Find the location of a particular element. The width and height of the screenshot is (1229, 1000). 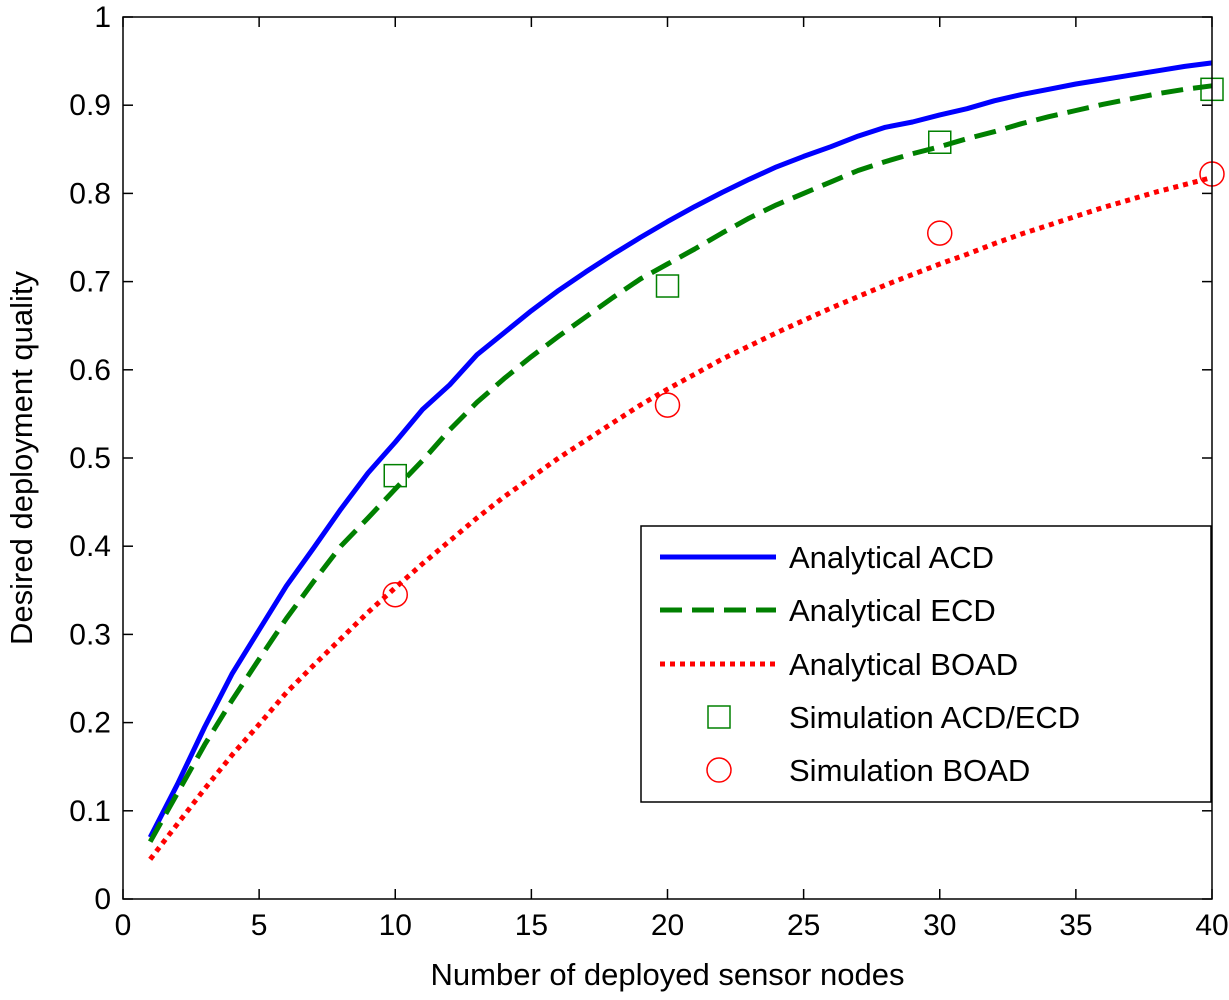

y-tick-label: 0.4 is located at coordinates (90, 546).